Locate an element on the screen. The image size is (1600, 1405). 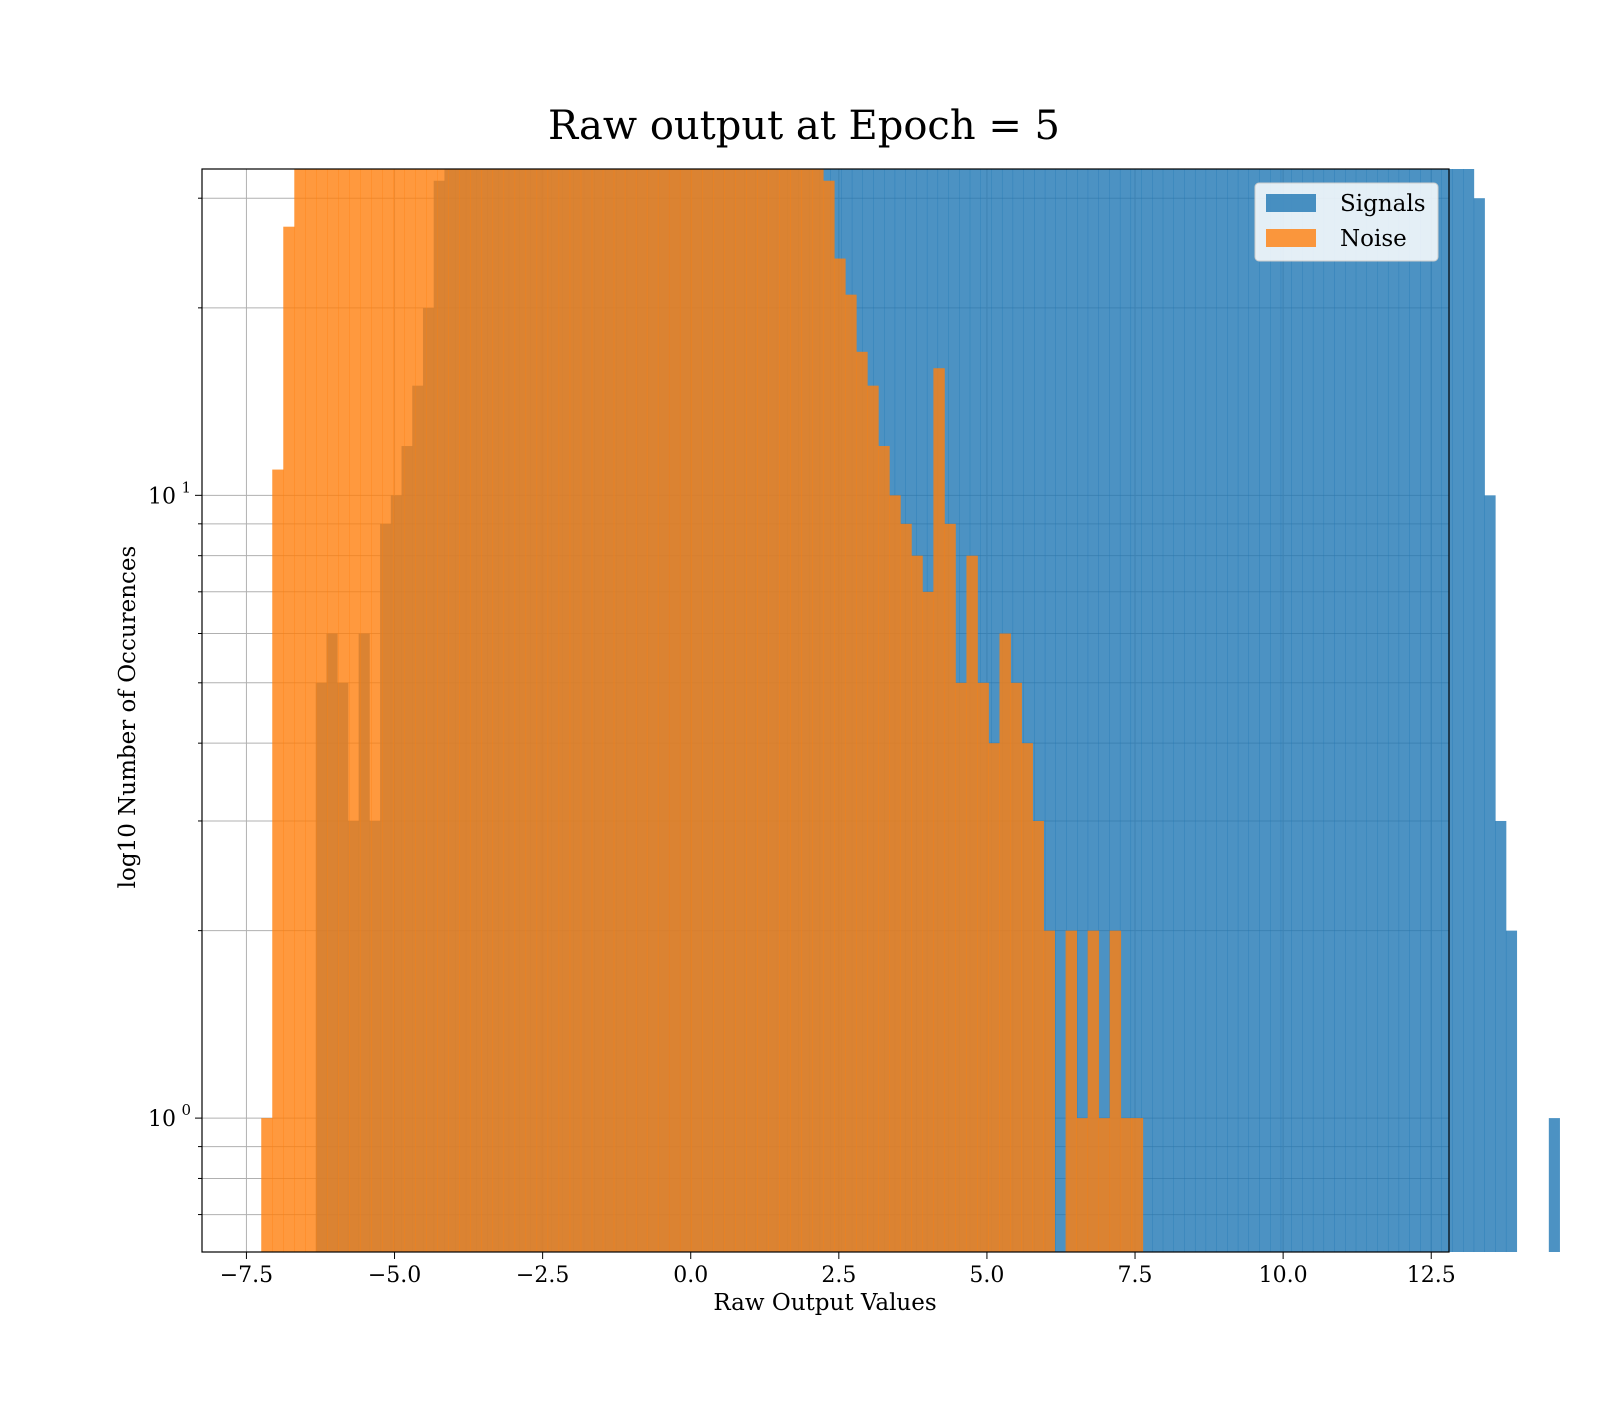
legend: Signals Noise is located at coordinates (1346, 222).